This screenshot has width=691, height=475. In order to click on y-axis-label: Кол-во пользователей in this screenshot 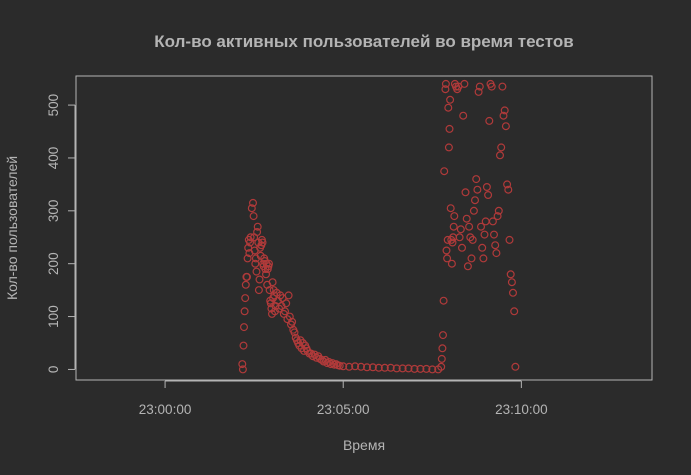, I will do `click(12, 228)`.